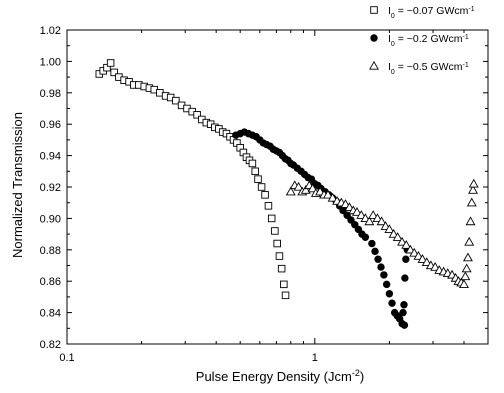 The height and width of the screenshot is (393, 504). Describe the element at coordinates (50, 219) in the screenshot. I see `y-tick-label: 0.90` at that location.